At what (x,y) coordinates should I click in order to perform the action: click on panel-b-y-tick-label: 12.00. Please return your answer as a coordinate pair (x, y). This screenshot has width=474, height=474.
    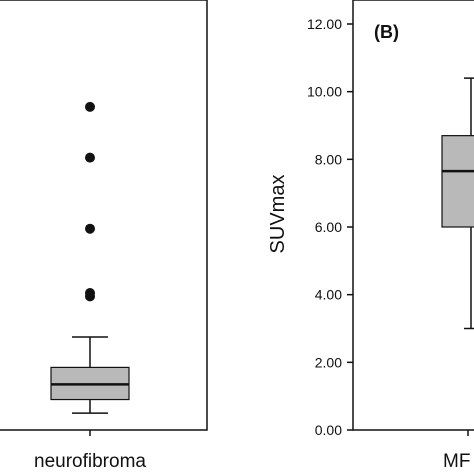
    Looking at the image, I should click on (324, 24).